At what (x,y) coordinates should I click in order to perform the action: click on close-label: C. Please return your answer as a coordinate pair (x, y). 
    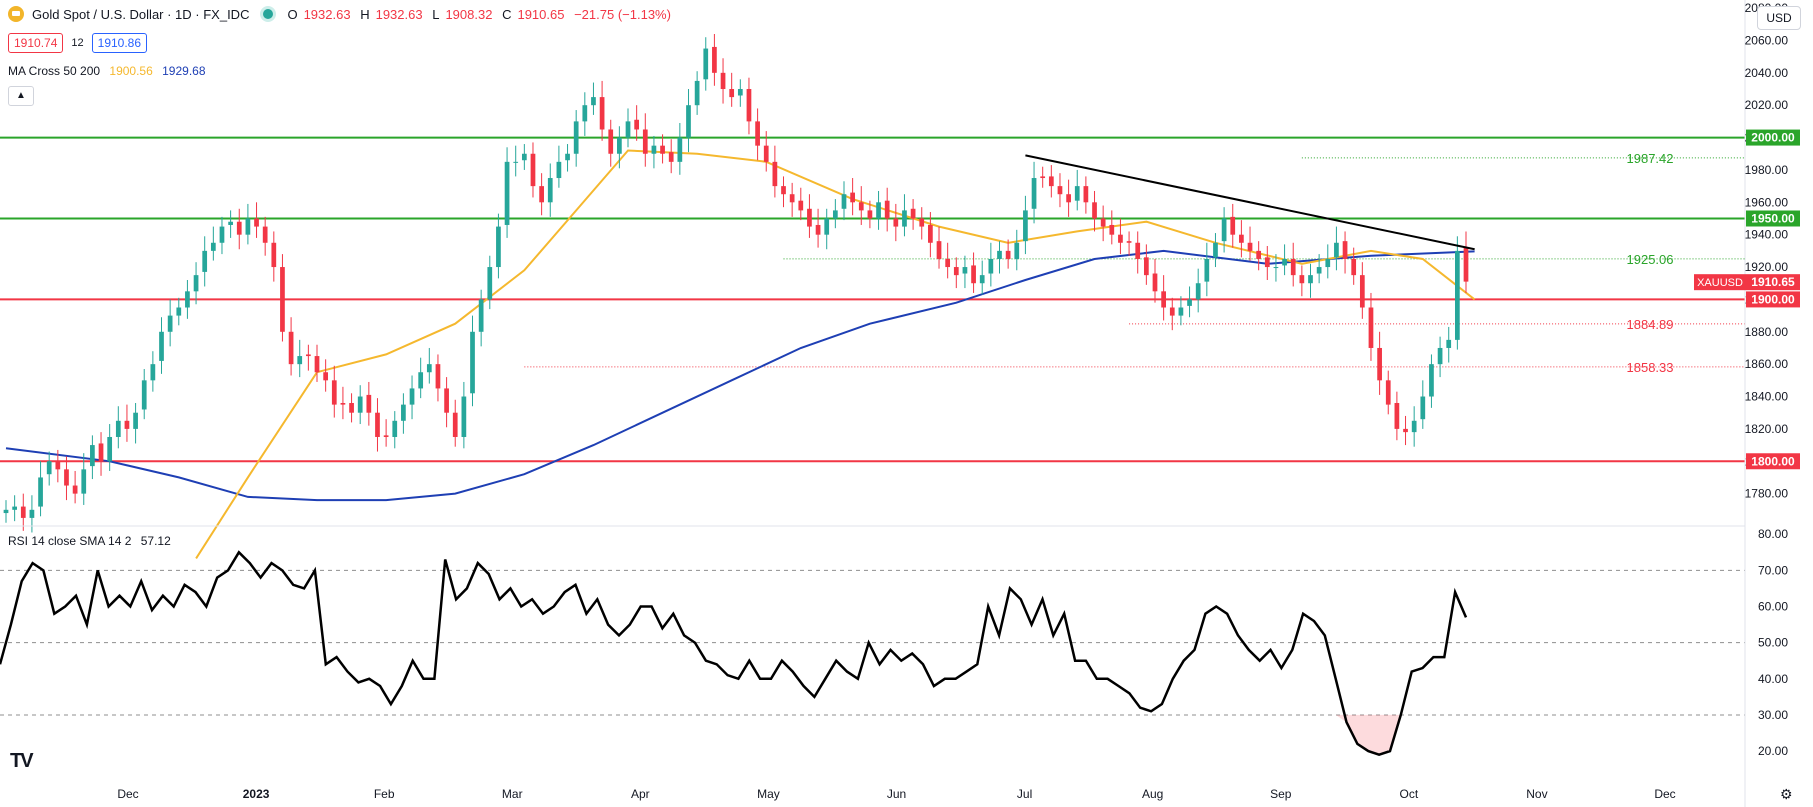
    Looking at the image, I should click on (507, 14).